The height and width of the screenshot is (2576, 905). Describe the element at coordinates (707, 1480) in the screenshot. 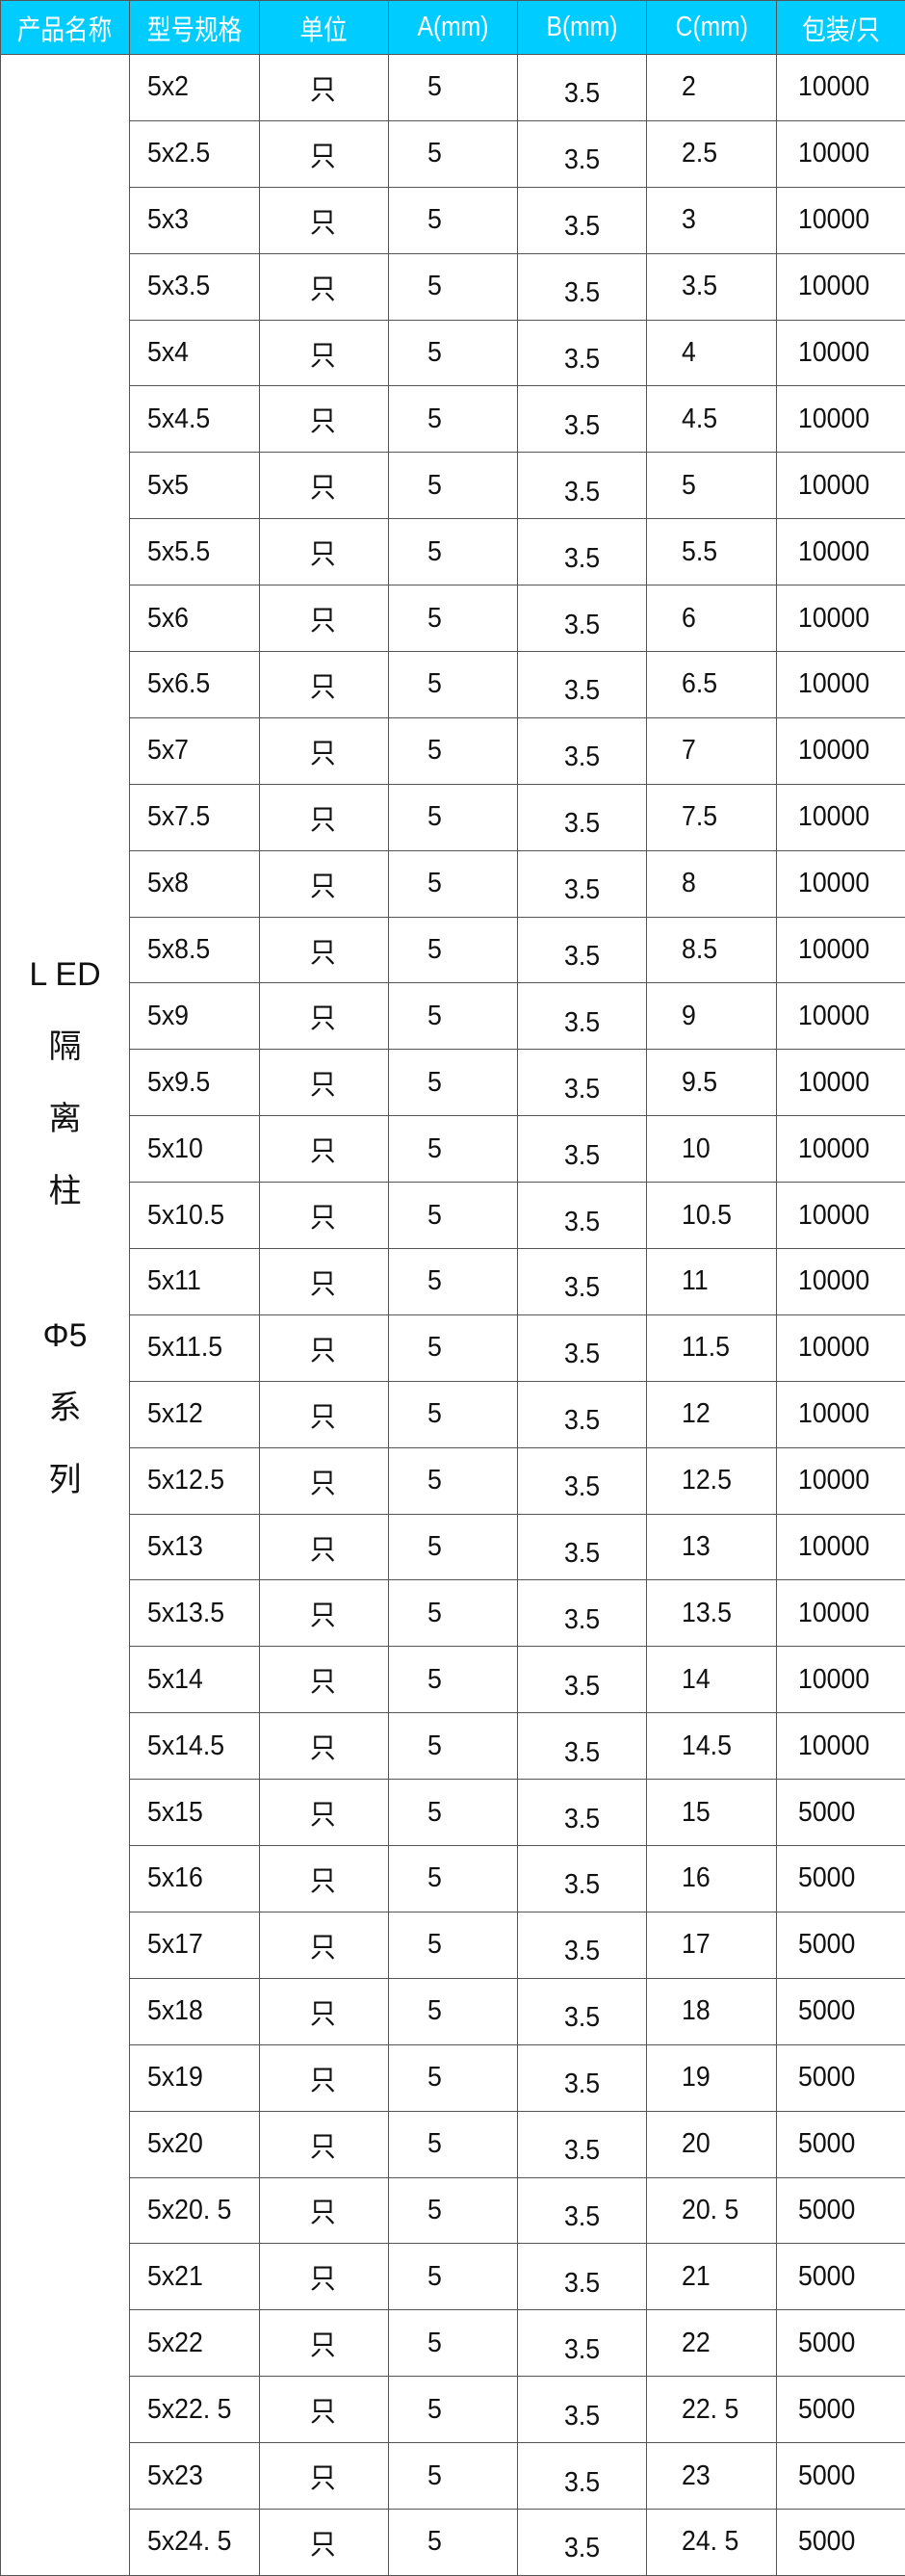

I see `cell-value: 12.5` at that location.